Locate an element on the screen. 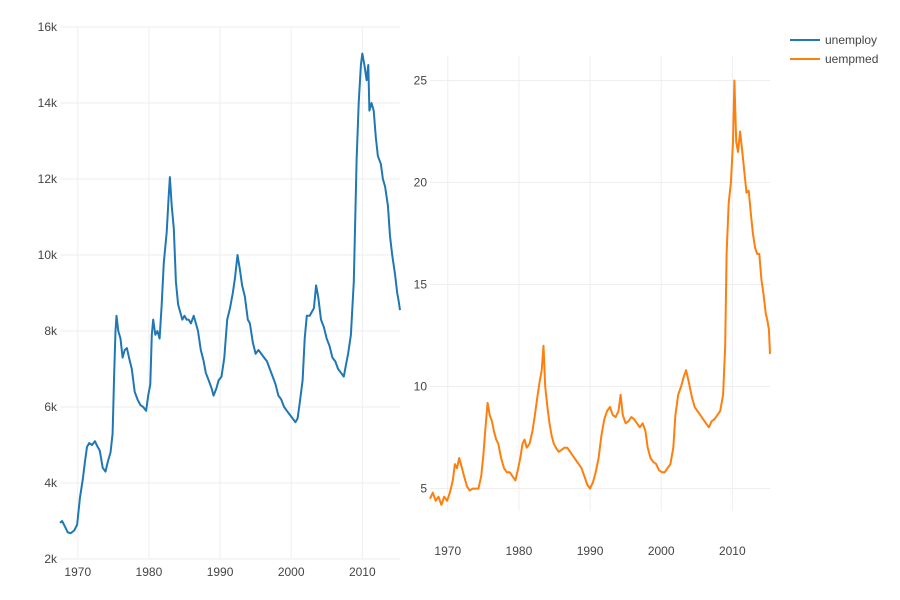 This screenshot has height=600, width=900. uempmed-x-tick-label: 1970 is located at coordinates (447, 551).